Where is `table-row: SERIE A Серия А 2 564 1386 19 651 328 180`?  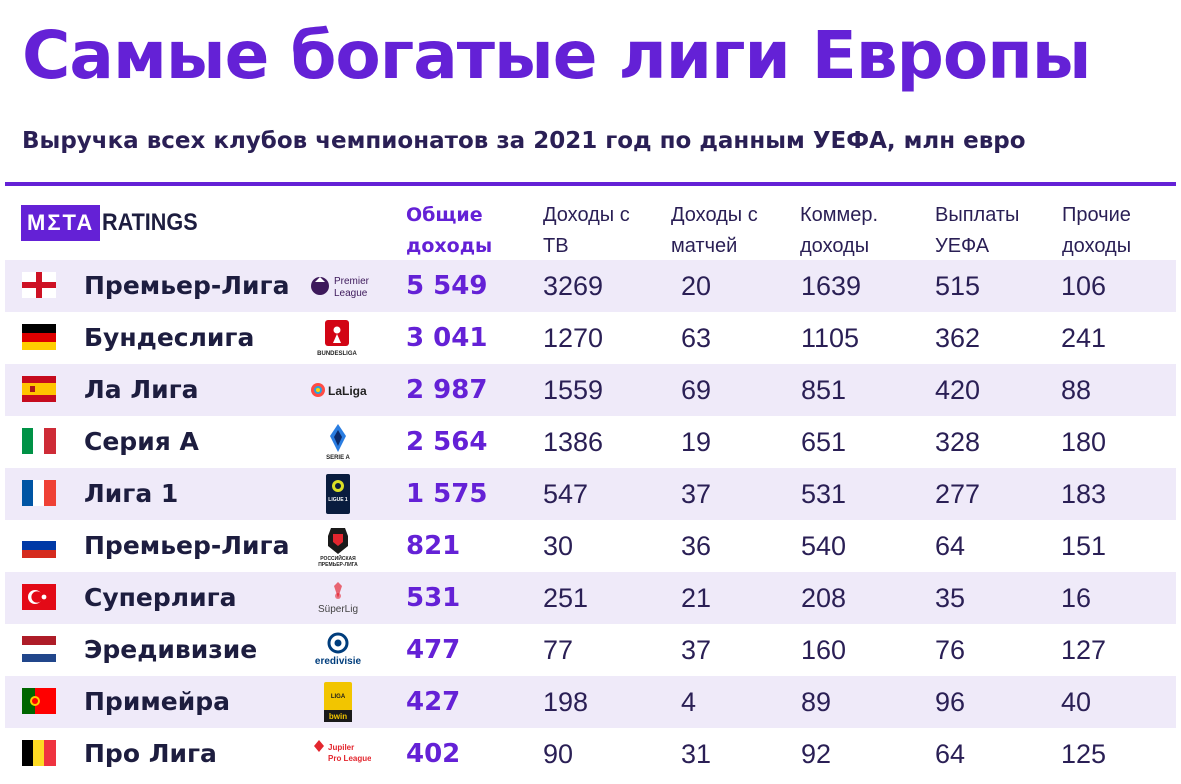 table-row: SERIE A Серия А 2 564 1386 19 651 328 180 is located at coordinates (590, 442).